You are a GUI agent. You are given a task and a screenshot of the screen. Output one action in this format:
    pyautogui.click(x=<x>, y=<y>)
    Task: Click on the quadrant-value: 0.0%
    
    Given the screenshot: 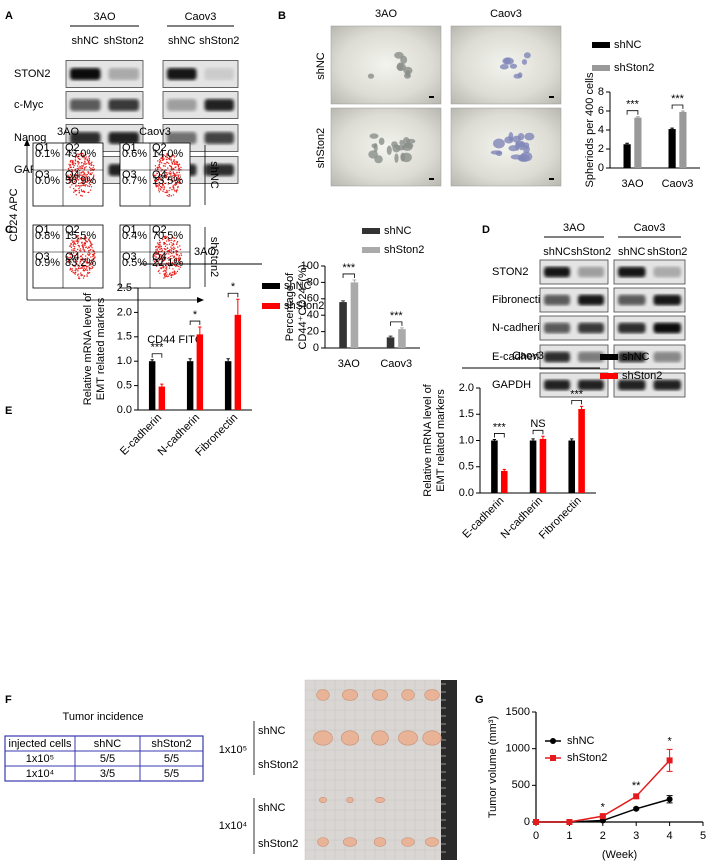 What is the action you would take?
    pyautogui.click(x=47, y=181)
    